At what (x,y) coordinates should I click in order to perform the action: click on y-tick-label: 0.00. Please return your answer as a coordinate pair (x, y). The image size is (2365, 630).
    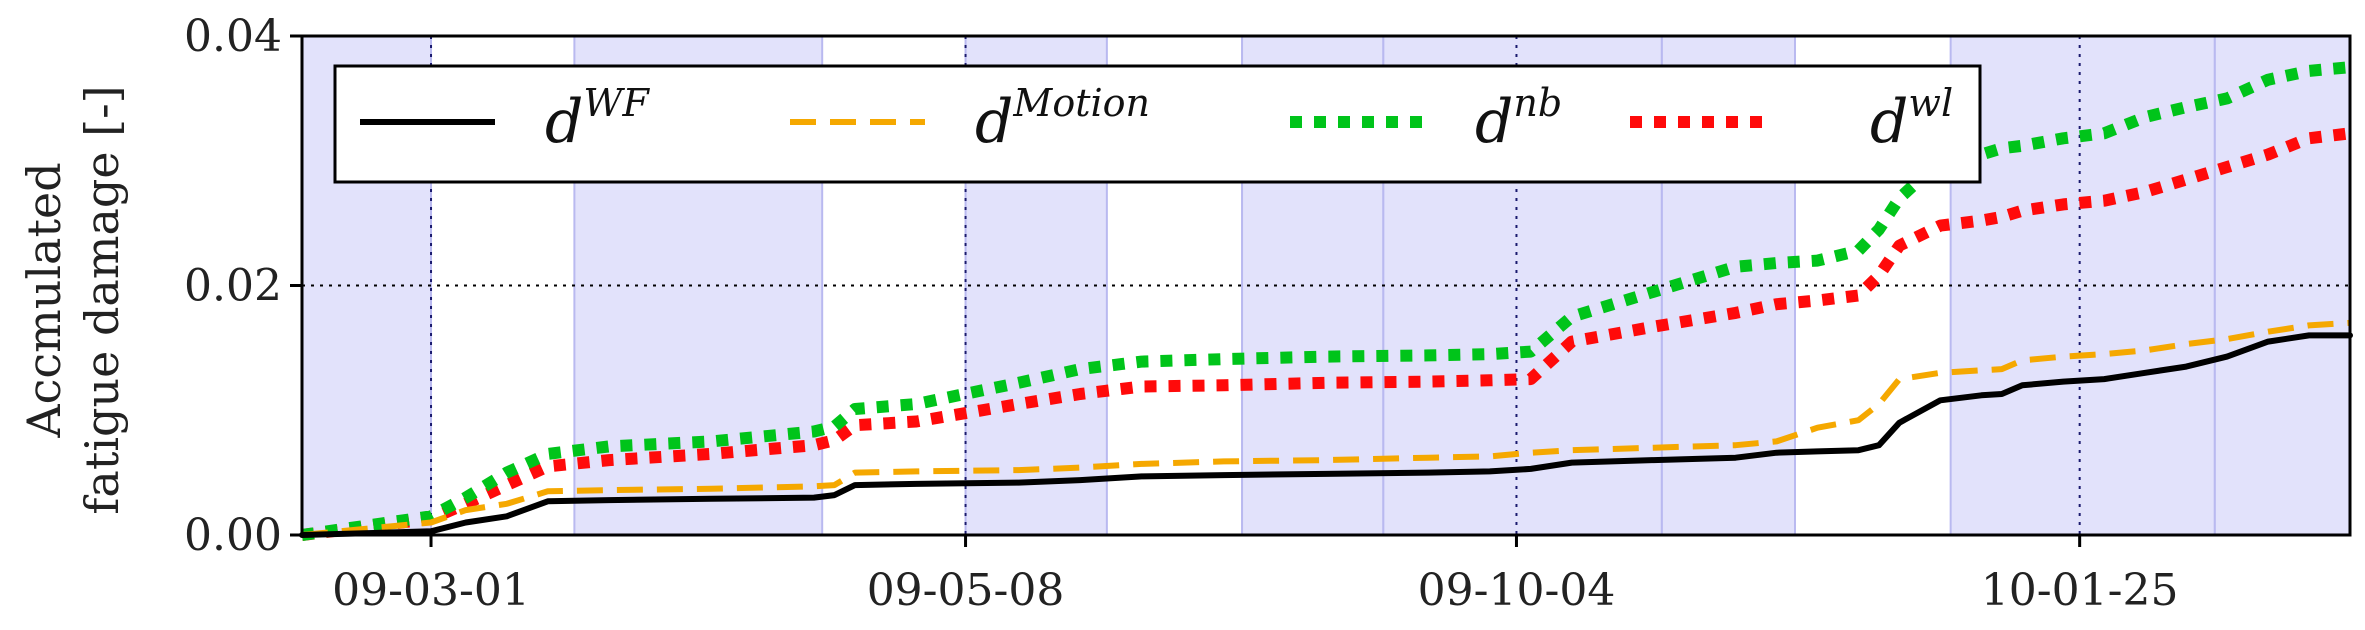
    Looking at the image, I should click on (233, 535).